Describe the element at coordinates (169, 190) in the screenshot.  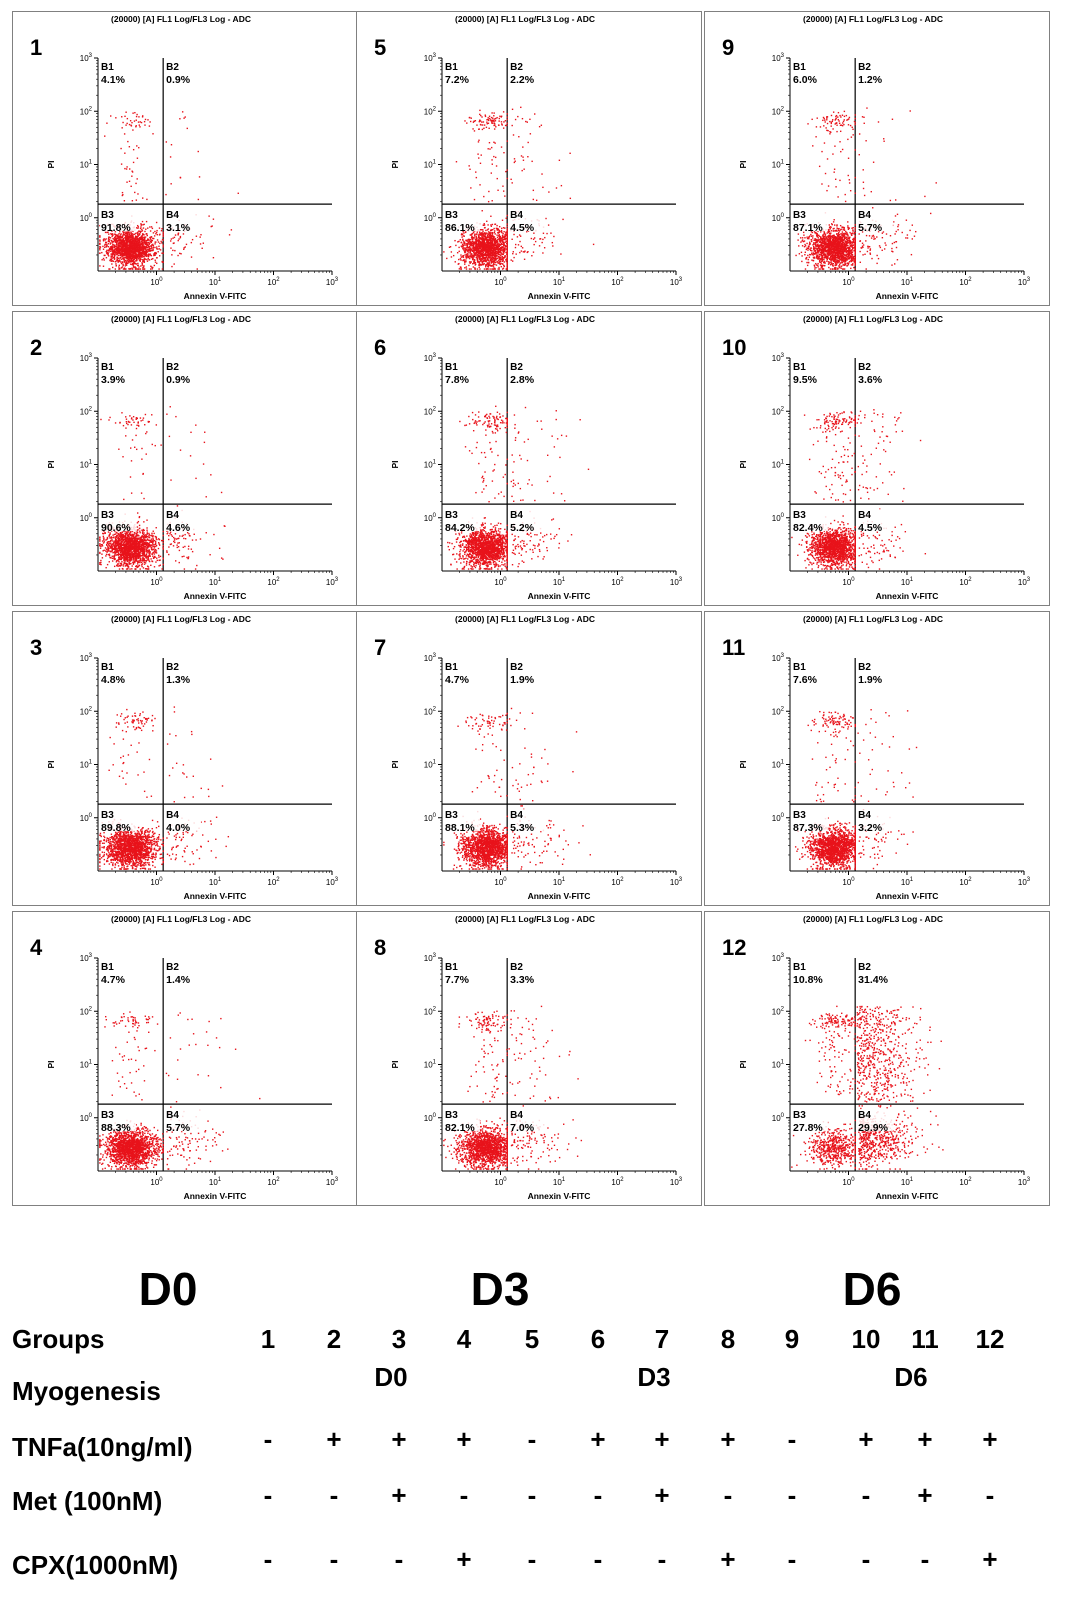
I see `scatter-points` at that location.